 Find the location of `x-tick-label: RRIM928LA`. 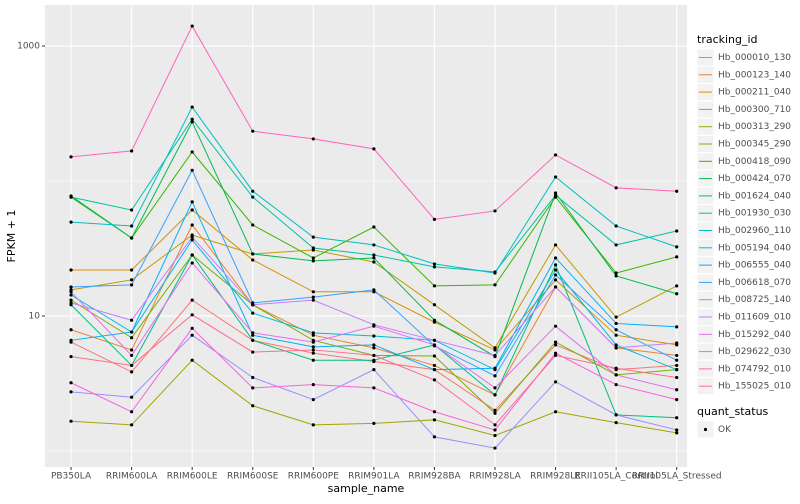

x-tick-label: RRIM928LA is located at coordinates (495, 477).